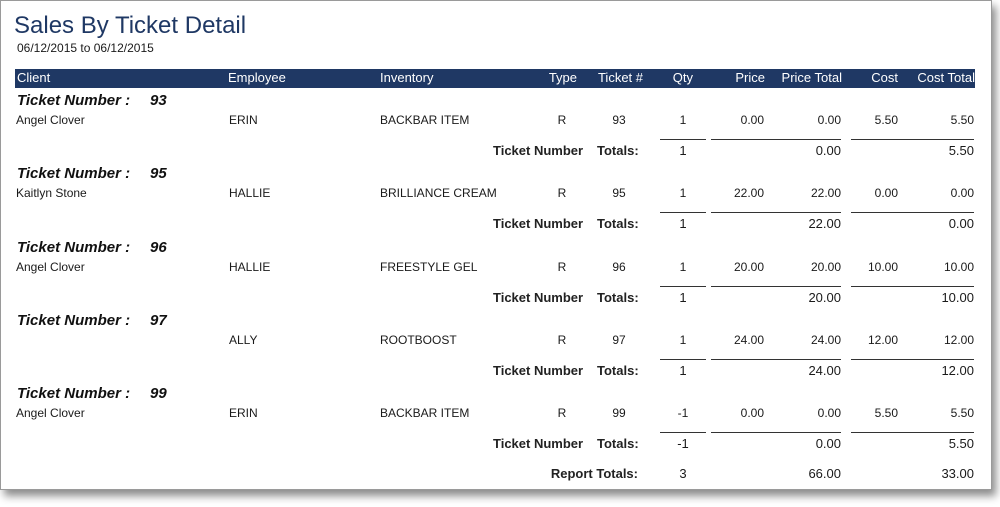 The width and height of the screenshot is (1000, 507). Describe the element at coordinates (158, 320) in the screenshot. I see `ticket-number-value: 97` at that location.